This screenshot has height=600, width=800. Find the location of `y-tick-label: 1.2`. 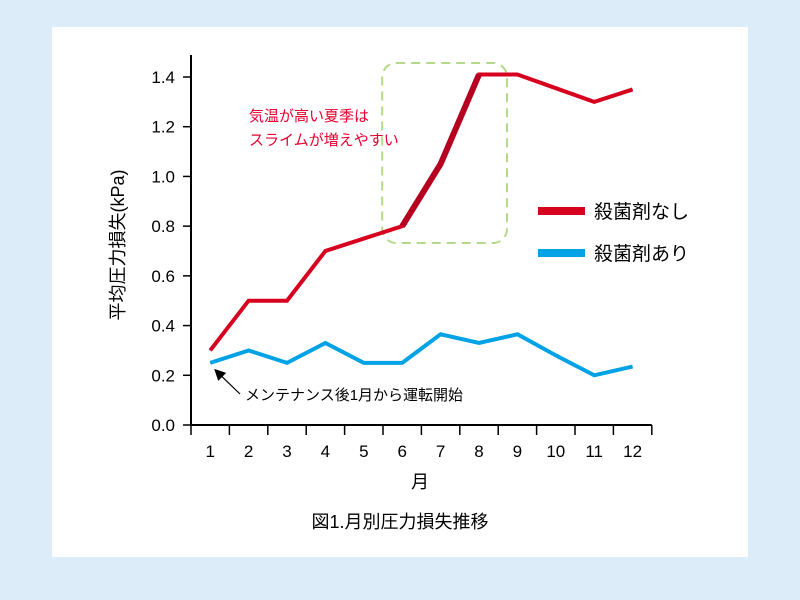

y-tick-label: 1.2 is located at coordinates (163, 127).